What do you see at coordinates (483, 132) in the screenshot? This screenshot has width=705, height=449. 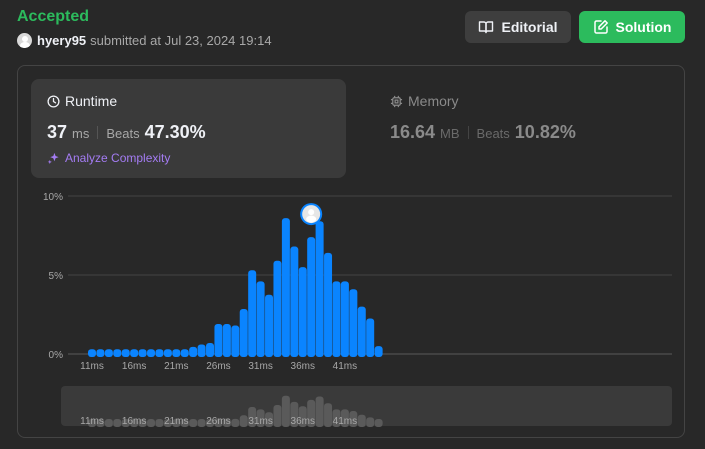 I see `memory-metric: 16.64 MB Beats 10.82%` at bounding box center [483, 132].